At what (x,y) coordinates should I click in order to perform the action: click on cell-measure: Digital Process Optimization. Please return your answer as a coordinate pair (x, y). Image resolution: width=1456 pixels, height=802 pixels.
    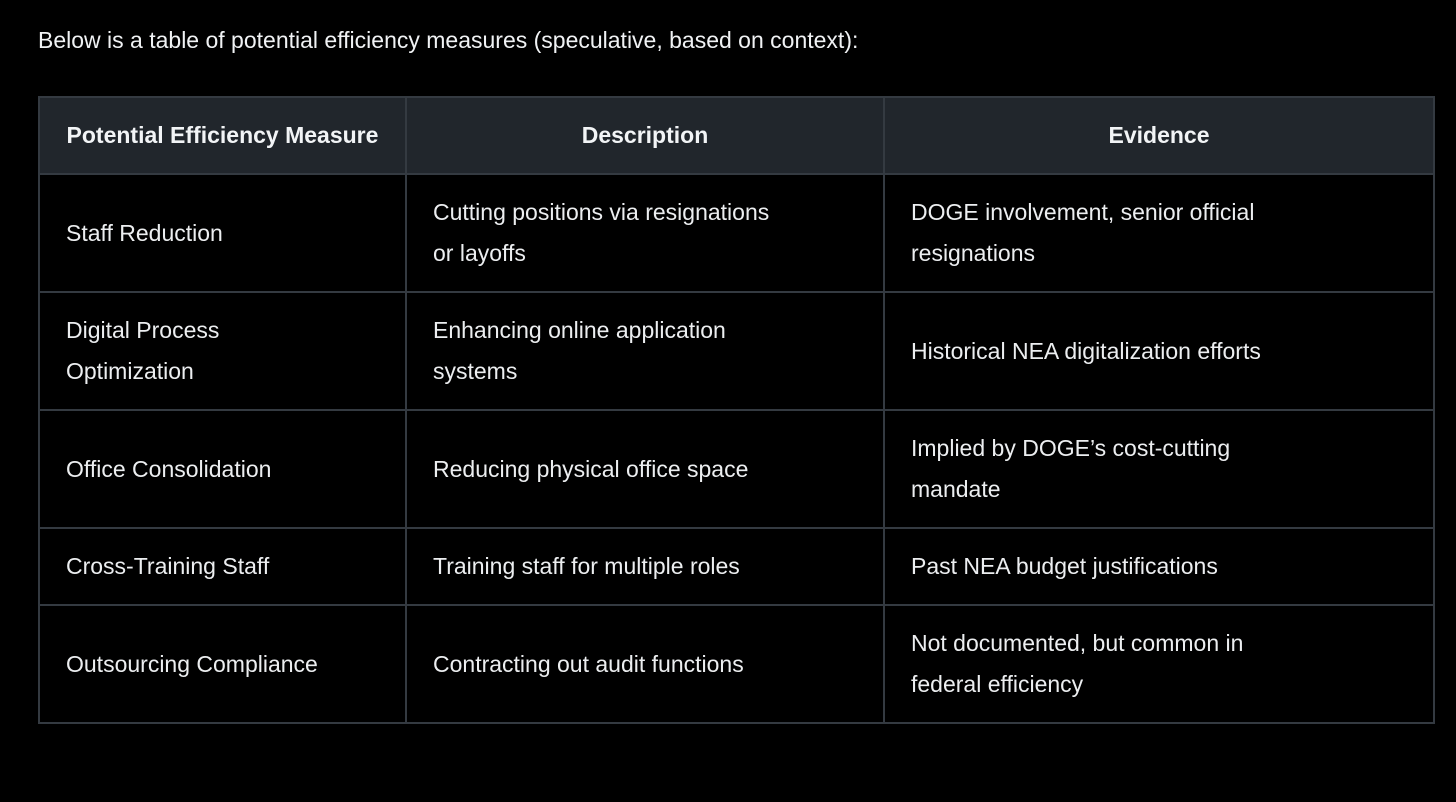
    Looking at the image, I should click on (222, 351).